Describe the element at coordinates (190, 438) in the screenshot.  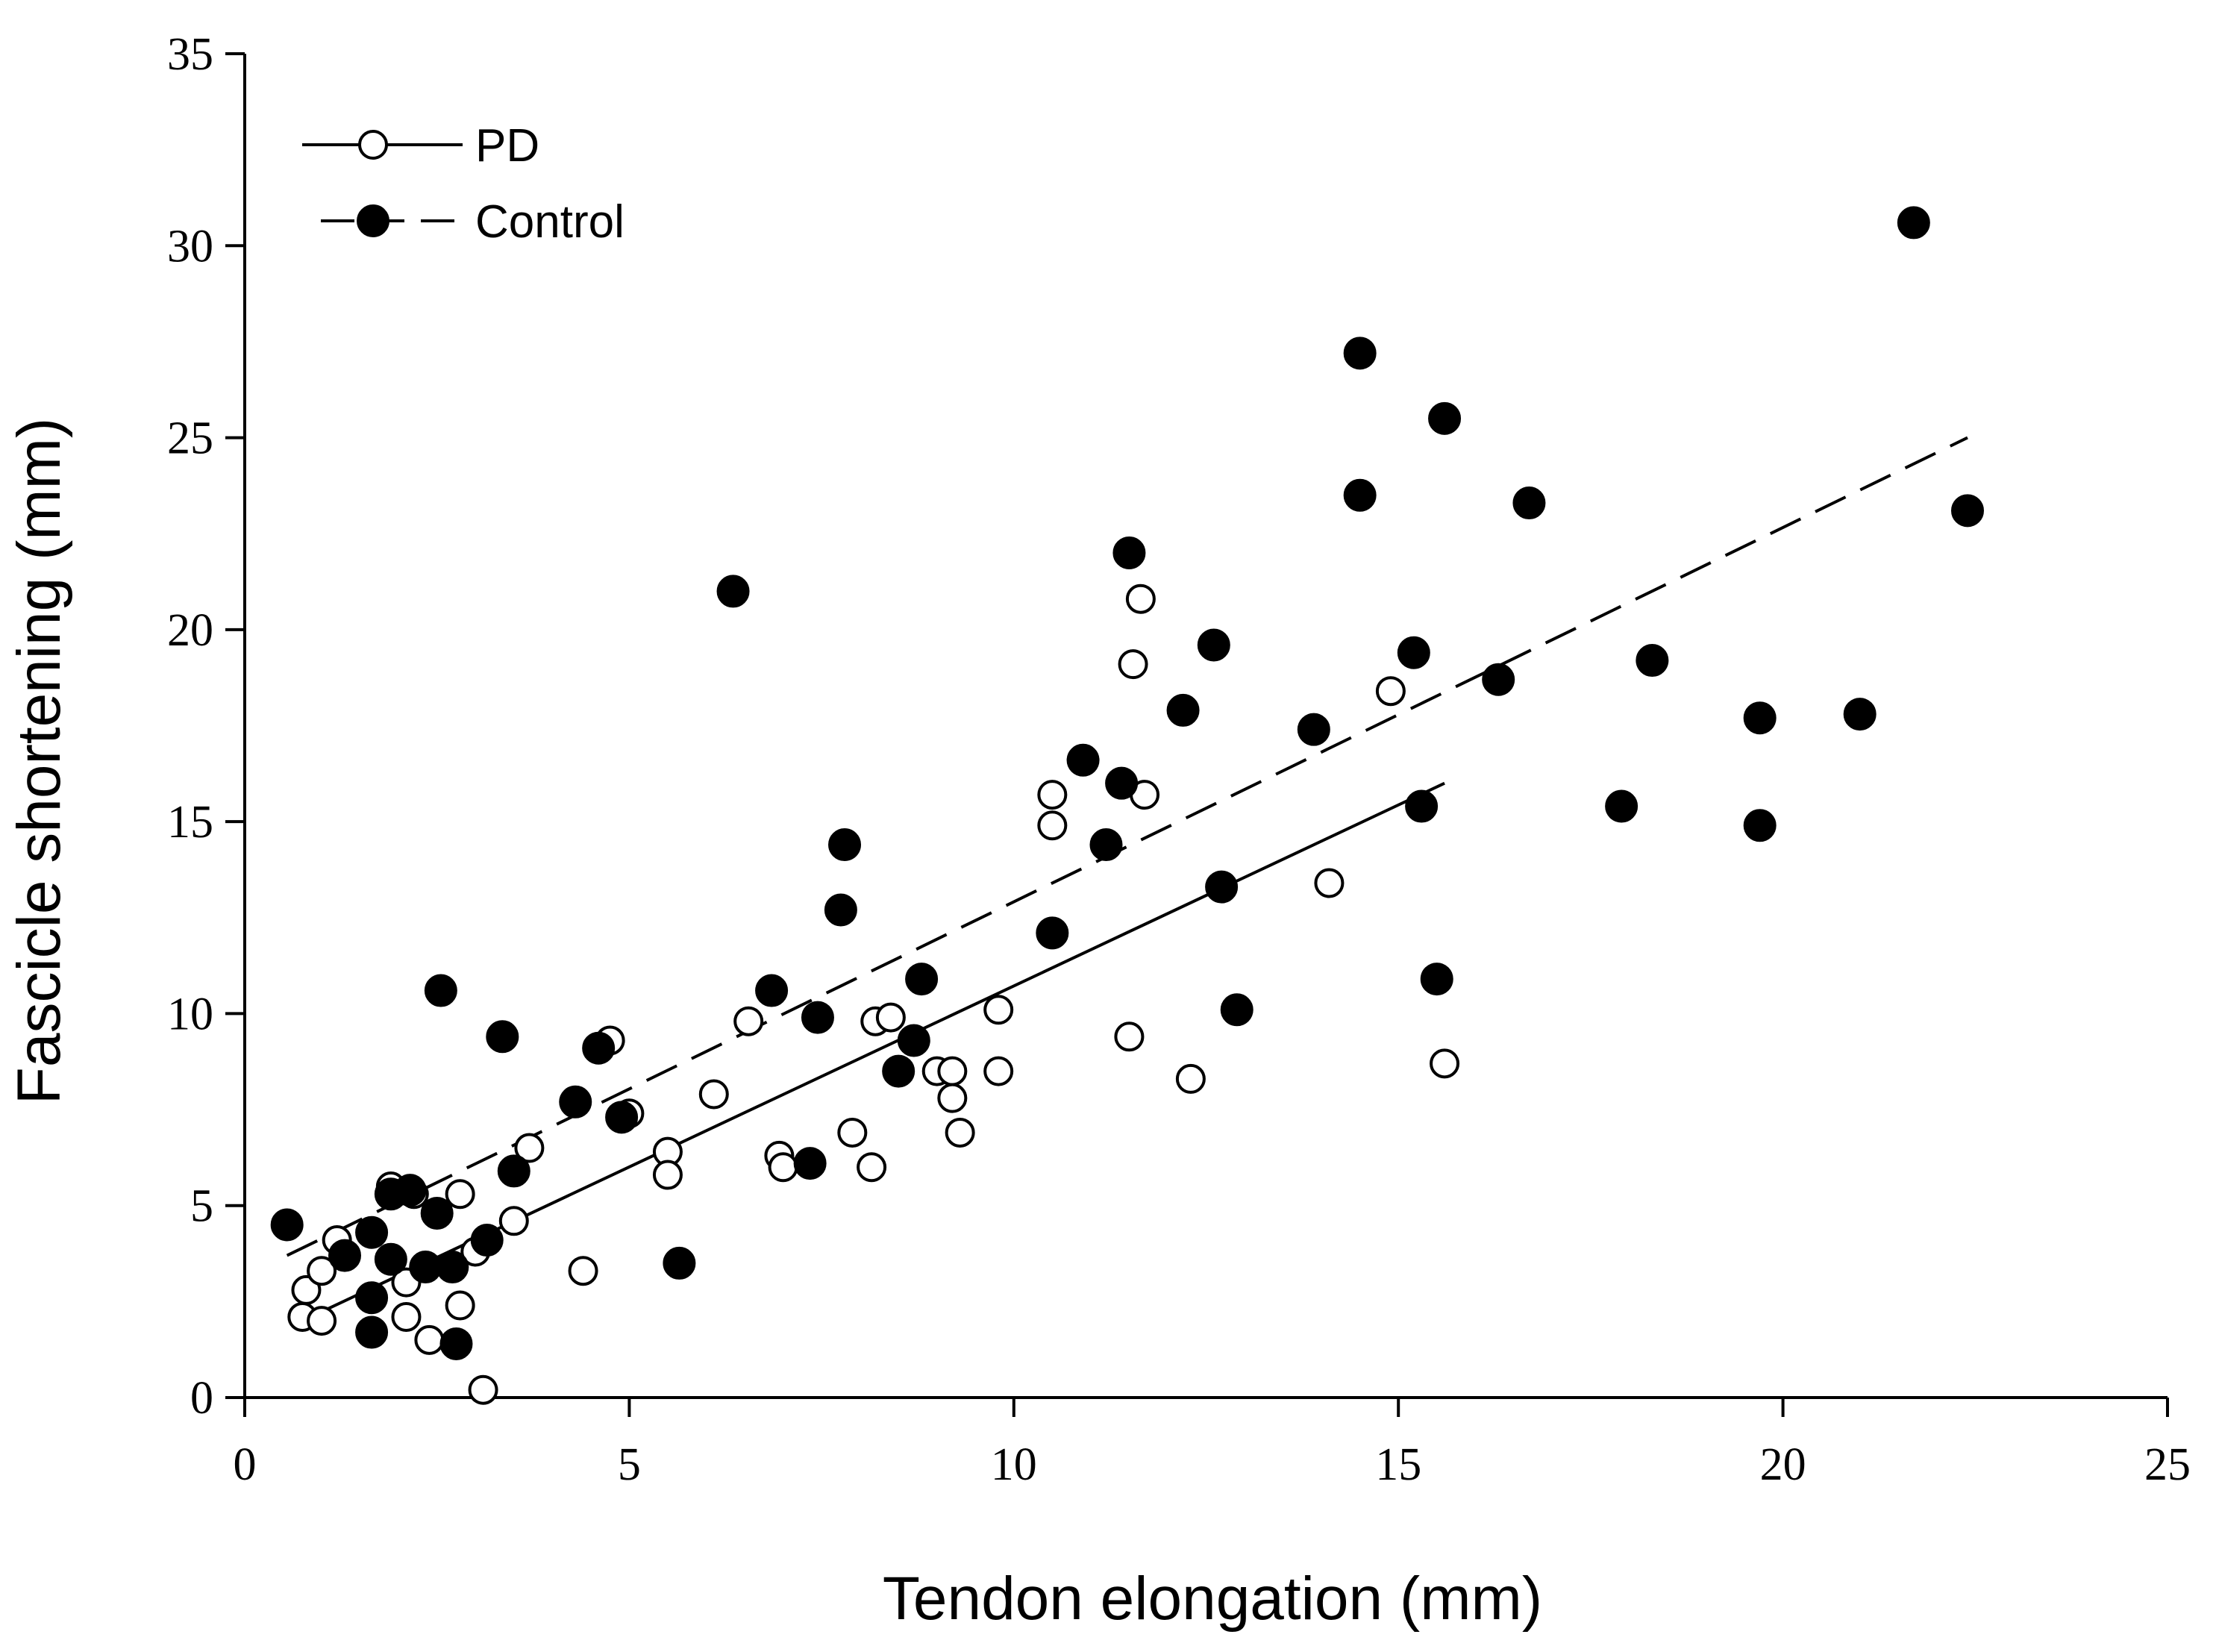
I see `y-tick-label: 25` at that location.